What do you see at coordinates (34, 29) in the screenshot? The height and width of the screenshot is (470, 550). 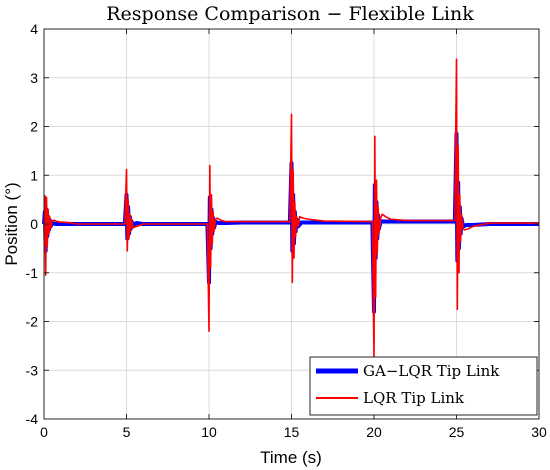 I see `y-tick-label: 4` at bounding box center [34, 29].